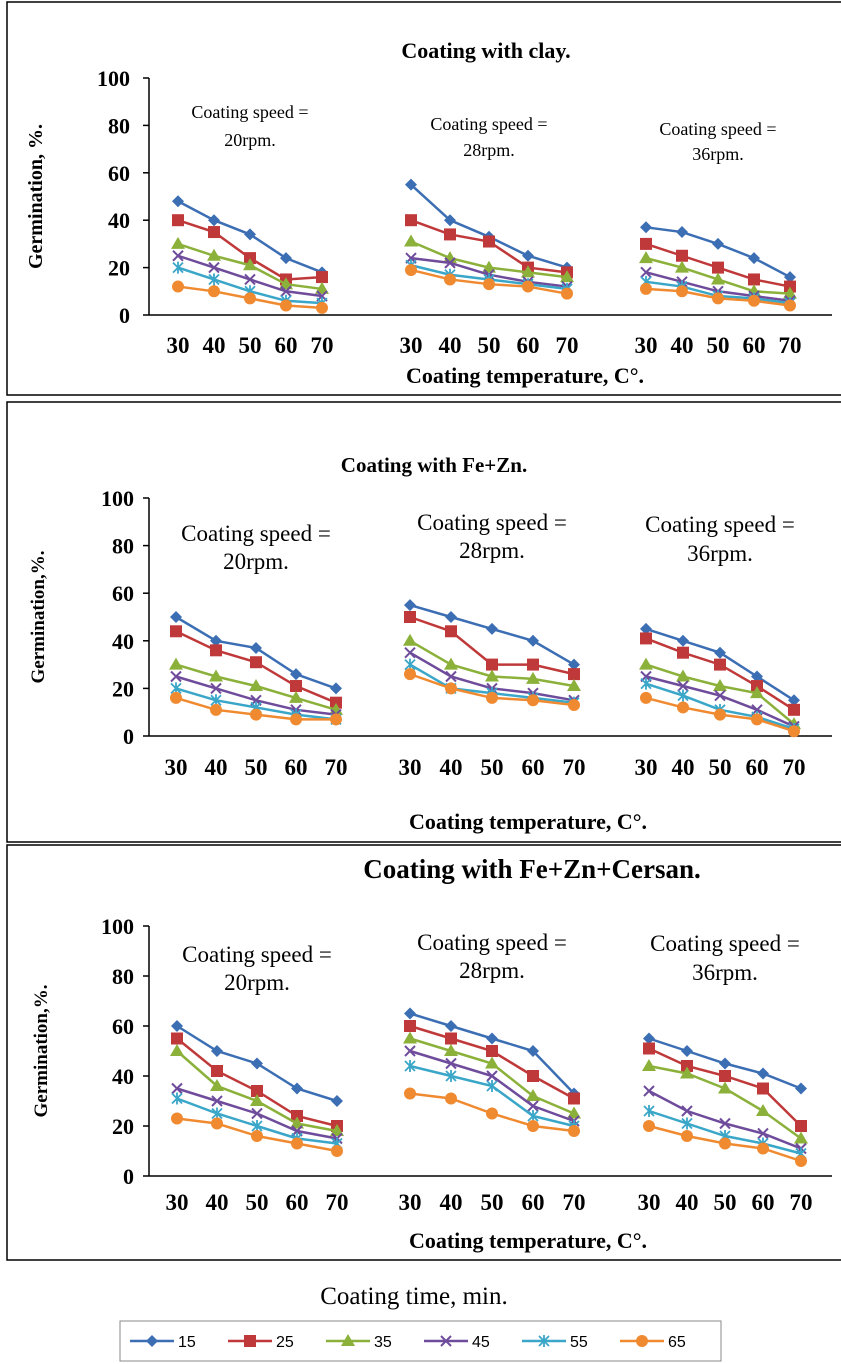 Image resolution: width=841 pixels, height=1364 pixels. Describe the element at coordinates (123, 546) in the screenshot. I see `y-tick-label: 80` at that location.